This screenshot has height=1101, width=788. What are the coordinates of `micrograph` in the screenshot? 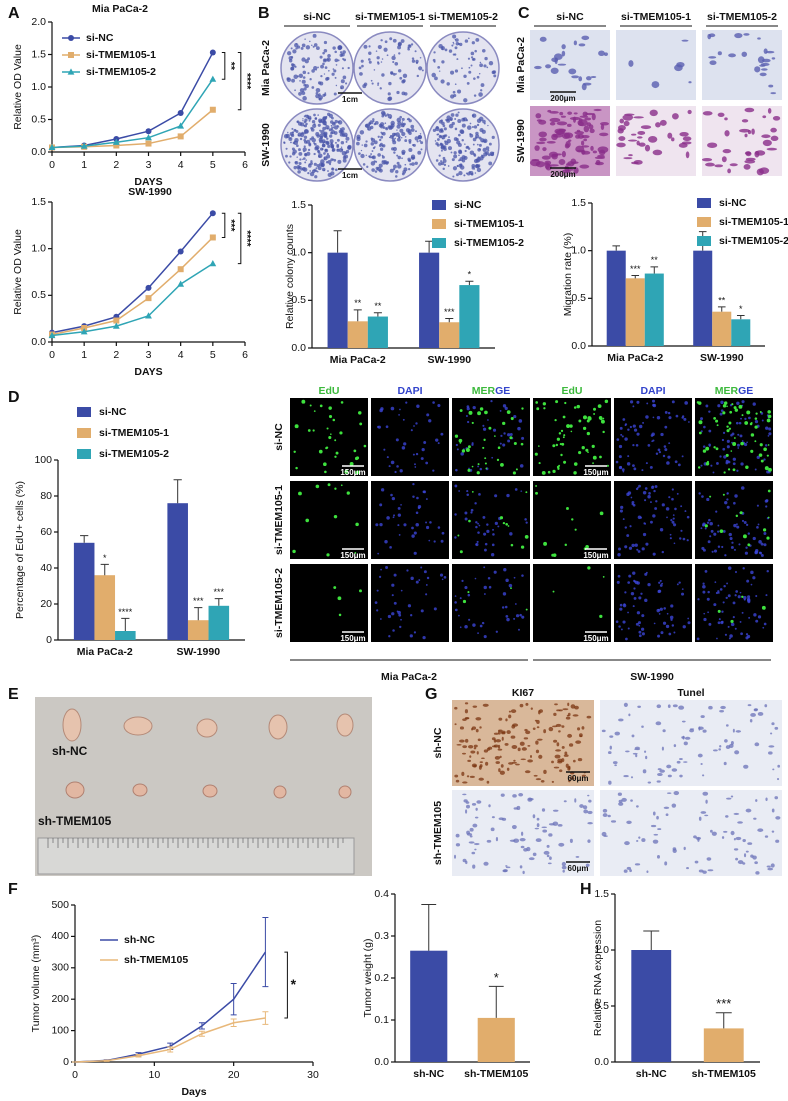 It's located at (691, 743).